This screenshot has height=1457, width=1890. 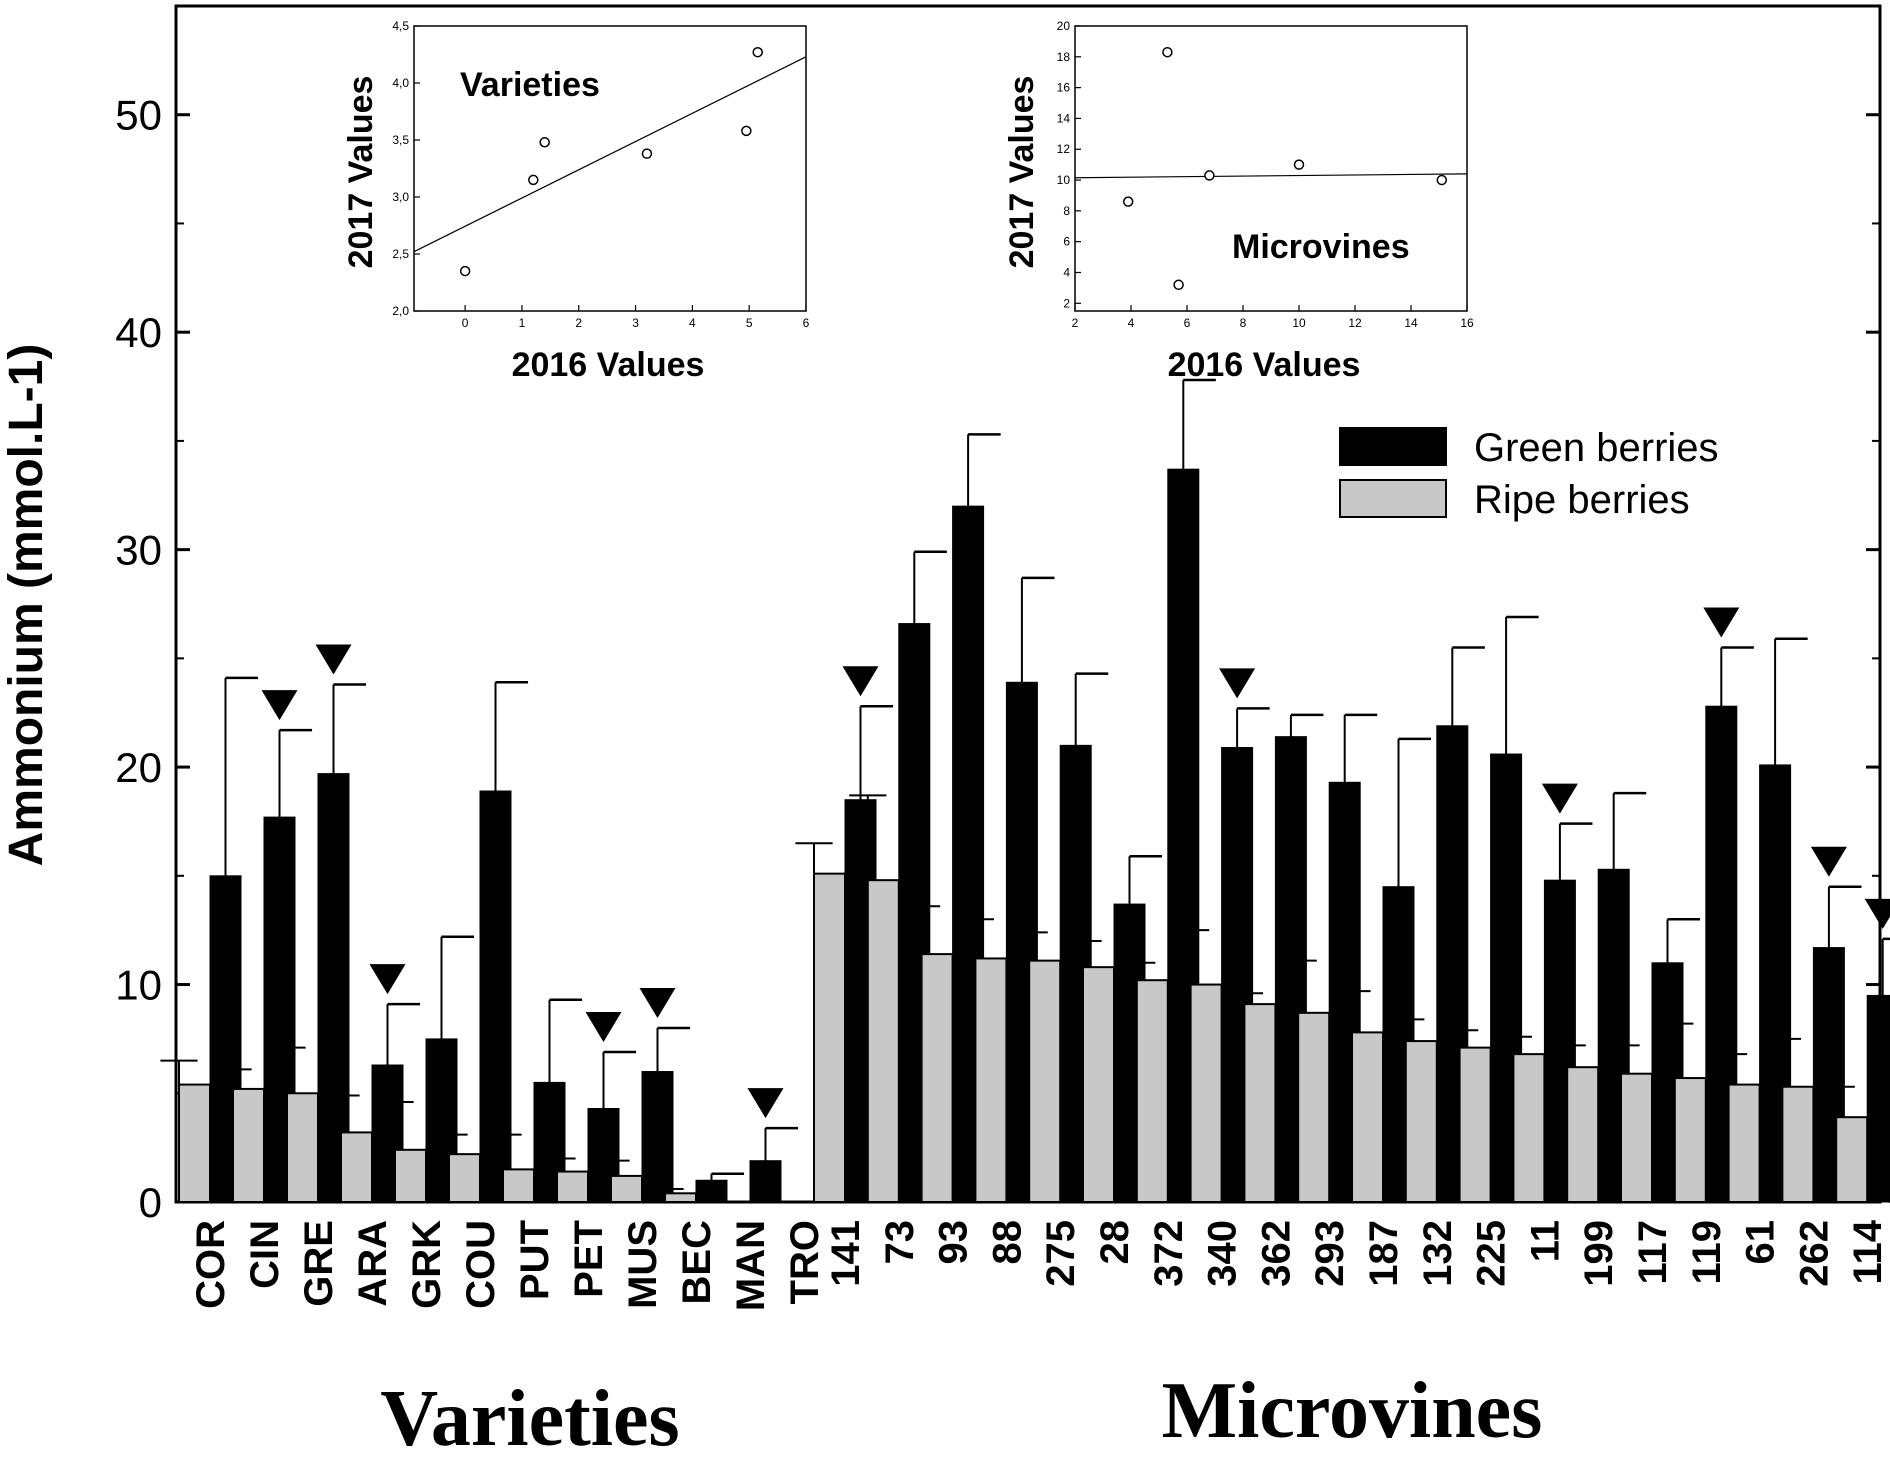 I want to click on bar-green-MUS, so click(x=657, y=1137).